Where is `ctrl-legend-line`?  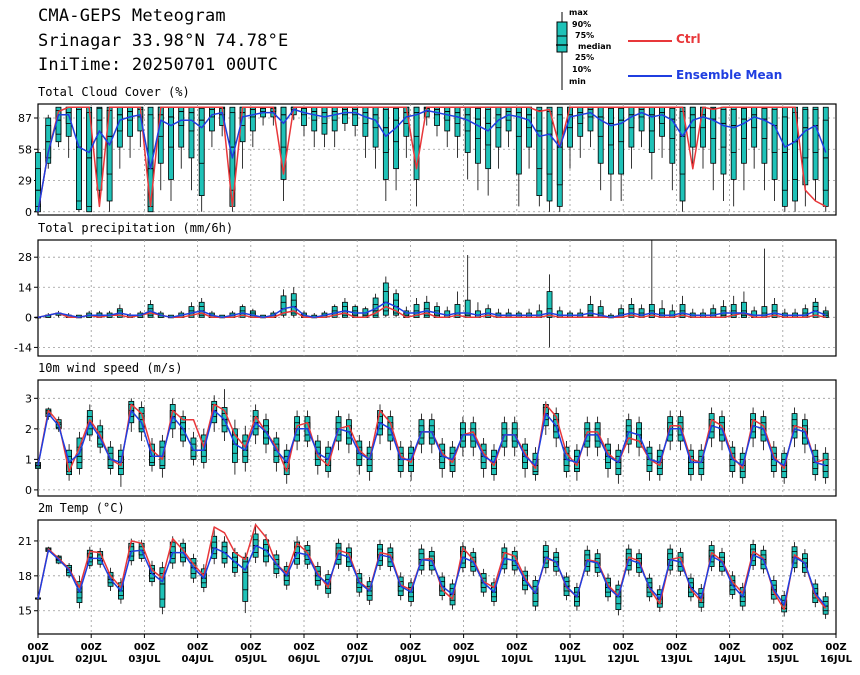 ctrl-legend-line is located at coordinates (650, 41).